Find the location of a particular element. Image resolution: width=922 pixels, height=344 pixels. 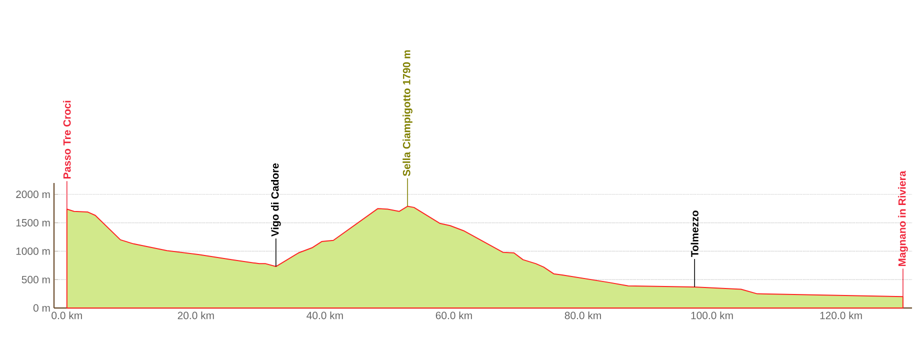

y-tick-label: 2000 m is located at coordinates (33, 194).